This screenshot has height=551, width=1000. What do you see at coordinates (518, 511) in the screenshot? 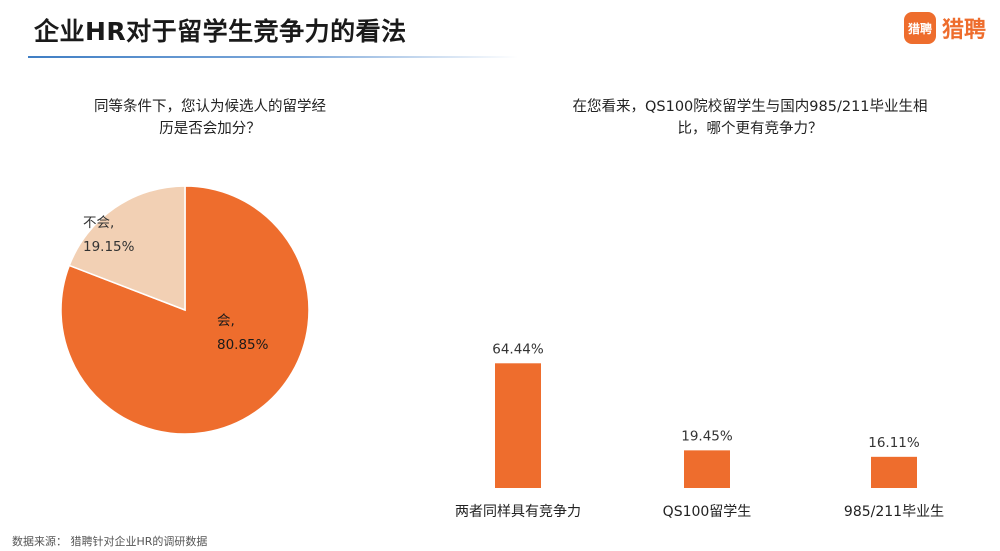
I see `bar-category-label: 两者同样具有竞争力` at bounding box center [518, 511].